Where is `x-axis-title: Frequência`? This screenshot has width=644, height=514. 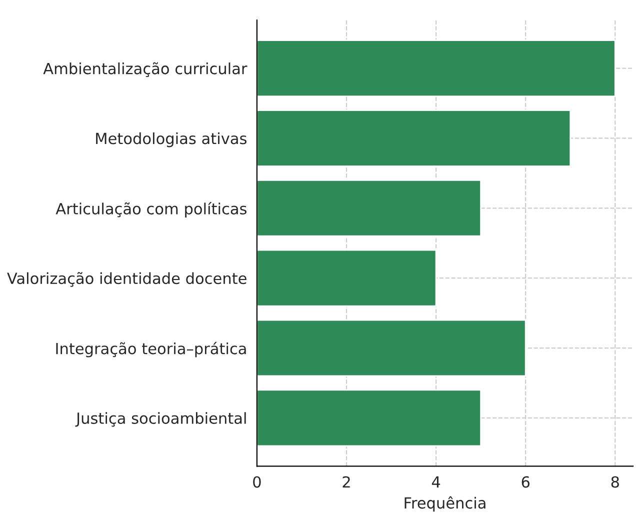
x-axis-title: Frequência is located at coordinates (445, 504).